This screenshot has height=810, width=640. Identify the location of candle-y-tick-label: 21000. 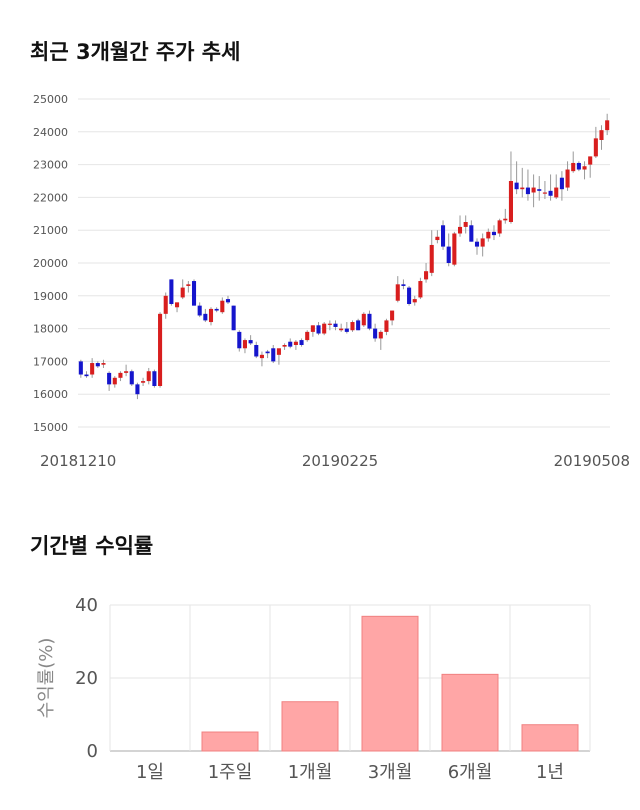
(50, 230).